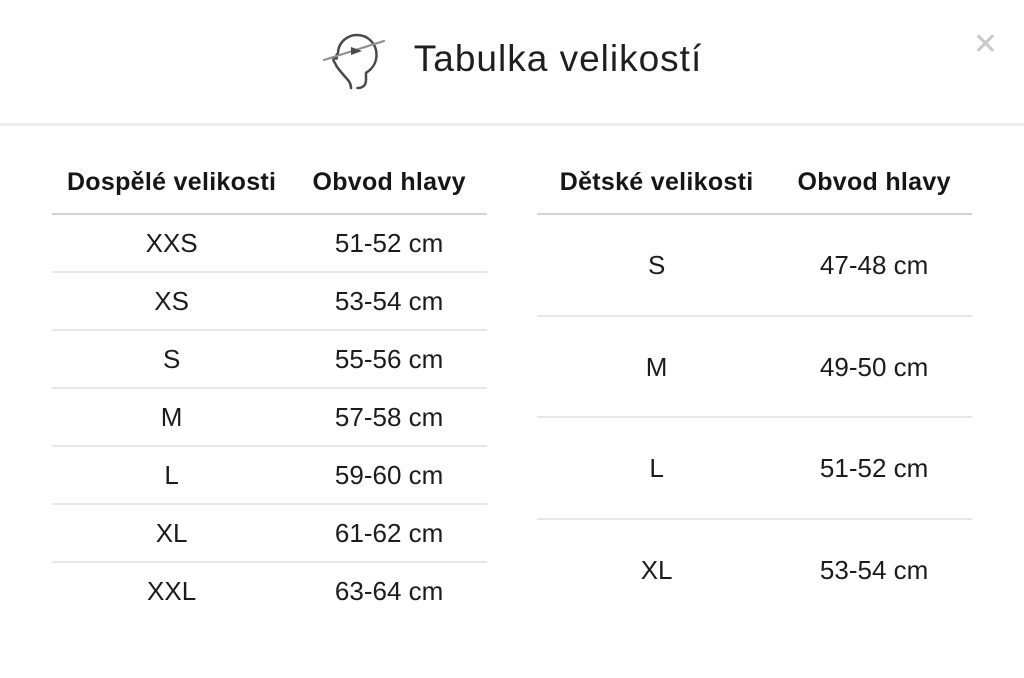 This screenshot has height=678, width=1024. Describe the element at coordinates (389, 475) in the screenshot. I see `circumference-cell: 59-60 cm` at that location.